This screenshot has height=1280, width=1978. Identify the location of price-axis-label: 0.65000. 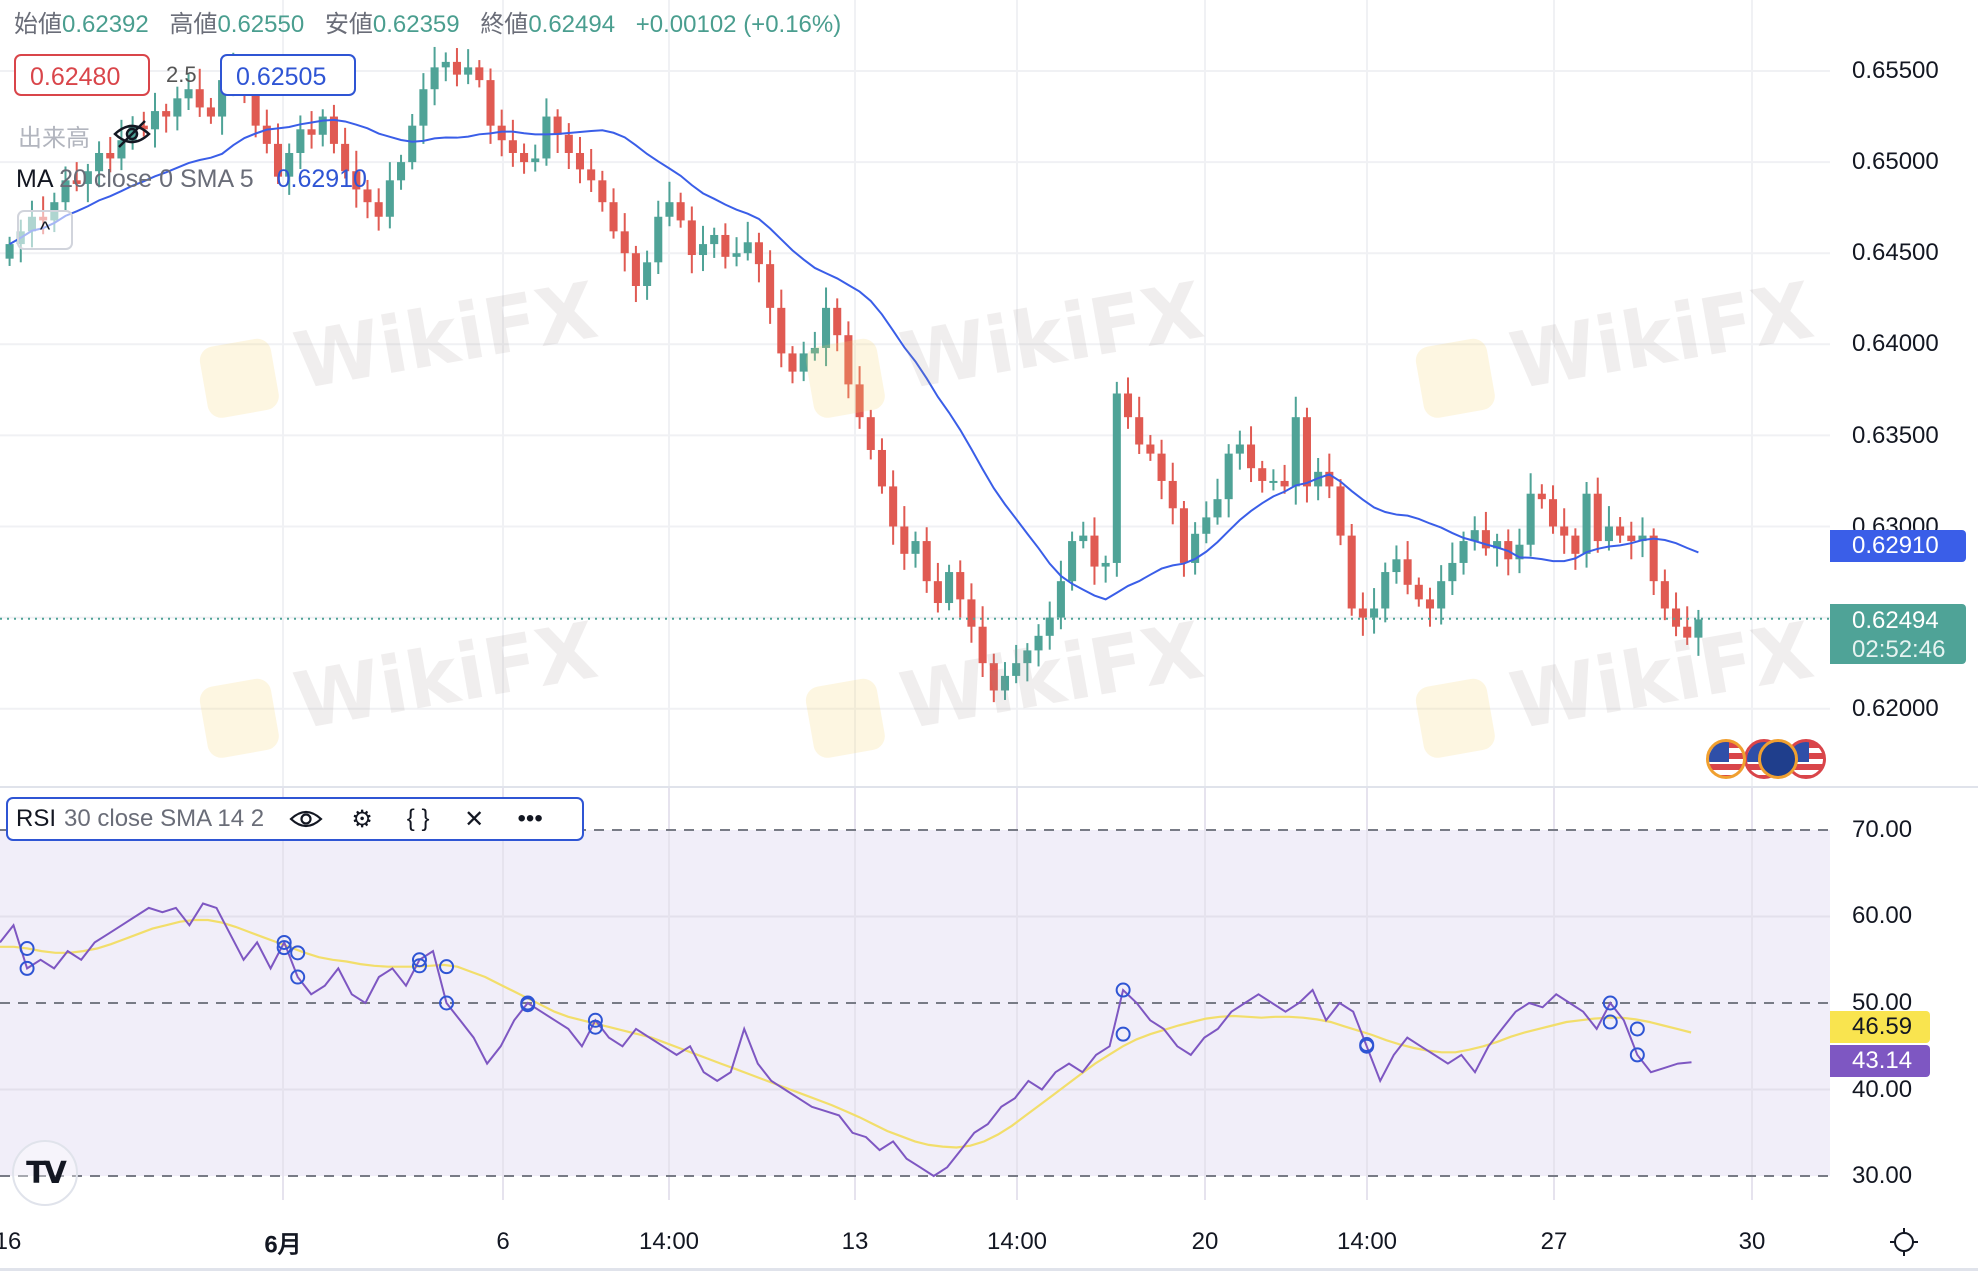
(1895, 161).